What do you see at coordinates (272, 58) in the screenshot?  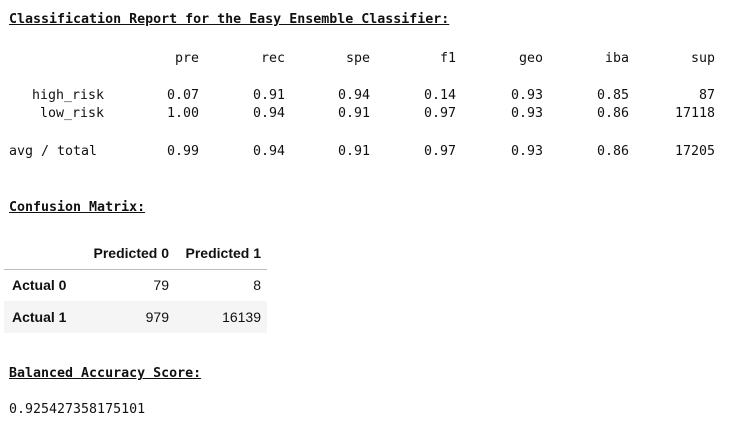 I see `col-header-rec: rec` at bounding box center [272, 58].